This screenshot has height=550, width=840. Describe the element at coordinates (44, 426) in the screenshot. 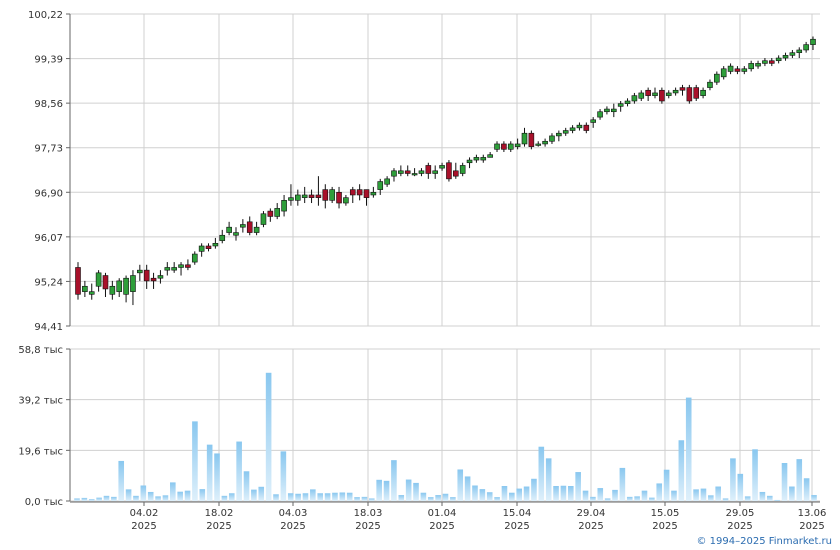

I see `volume-y-axis: 0,0 тыс 19,6 тыс 39,2 тыс 58,8 тыс` at that location.